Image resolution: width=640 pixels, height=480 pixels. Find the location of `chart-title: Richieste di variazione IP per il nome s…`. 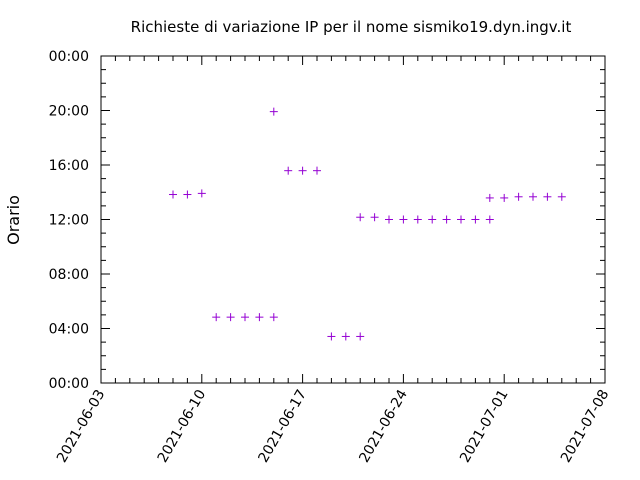

chart-title: Richieste di variazione IP per il nome s… is located at coordinates (351, 27).